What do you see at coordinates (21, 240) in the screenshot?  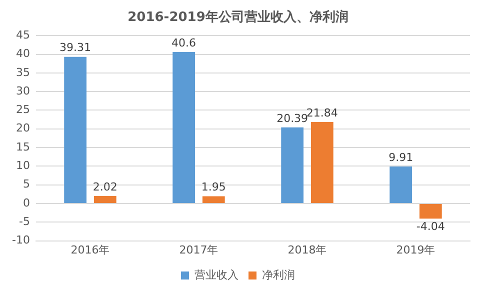 I see `y-tick-label: -10` at bounding box center [21, 240].